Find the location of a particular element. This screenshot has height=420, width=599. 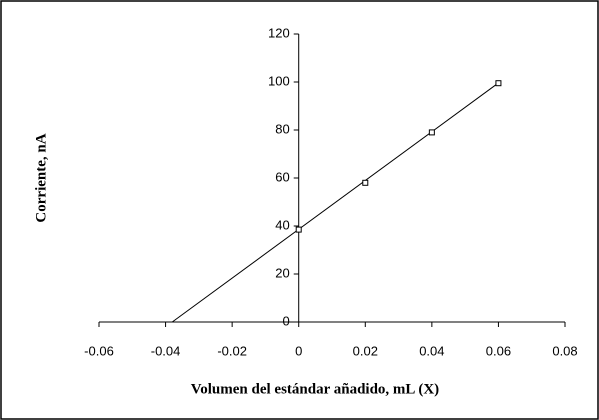

y-tick-label: 100 is located at coordinates (279, 80).